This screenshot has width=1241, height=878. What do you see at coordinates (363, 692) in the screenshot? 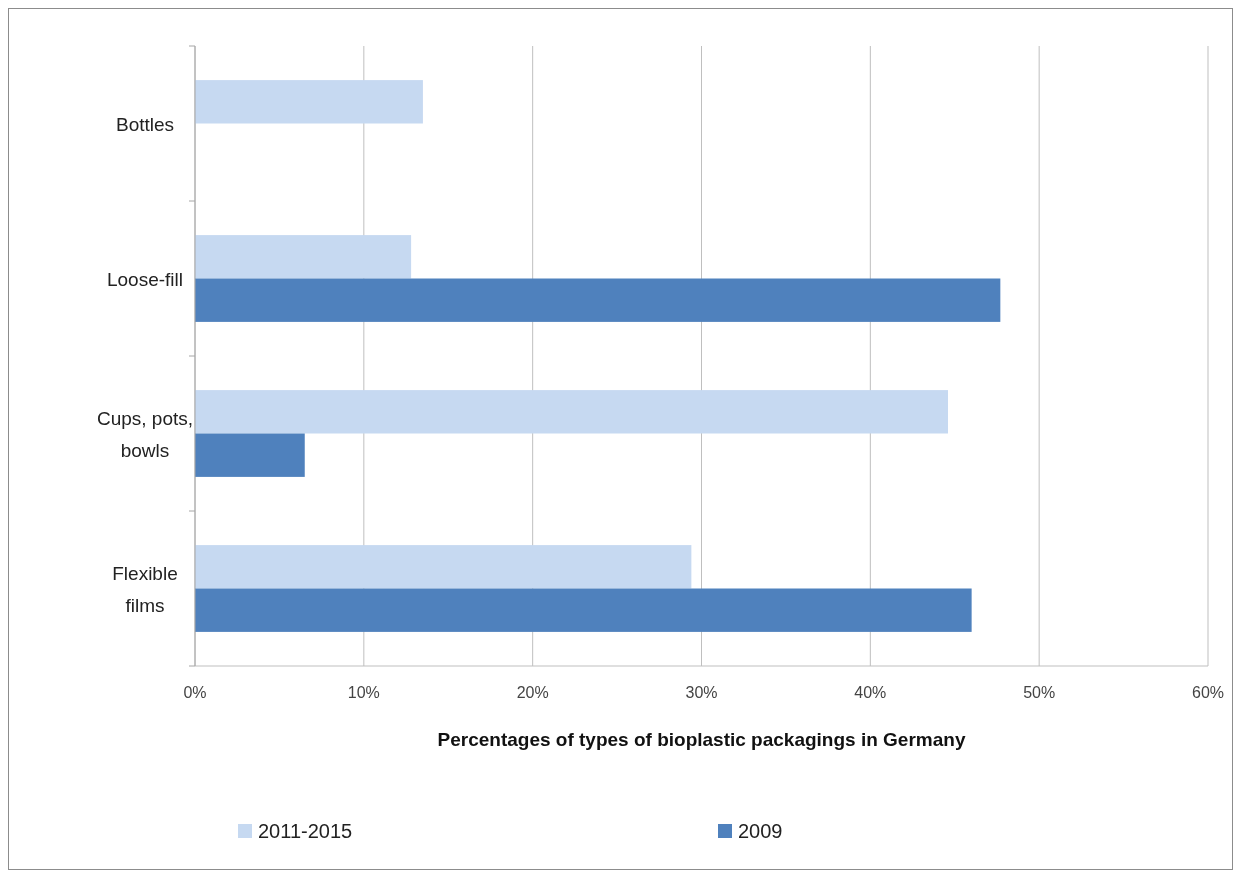
I see `x-tick-label: 10%` at bounding box center [363, 692].